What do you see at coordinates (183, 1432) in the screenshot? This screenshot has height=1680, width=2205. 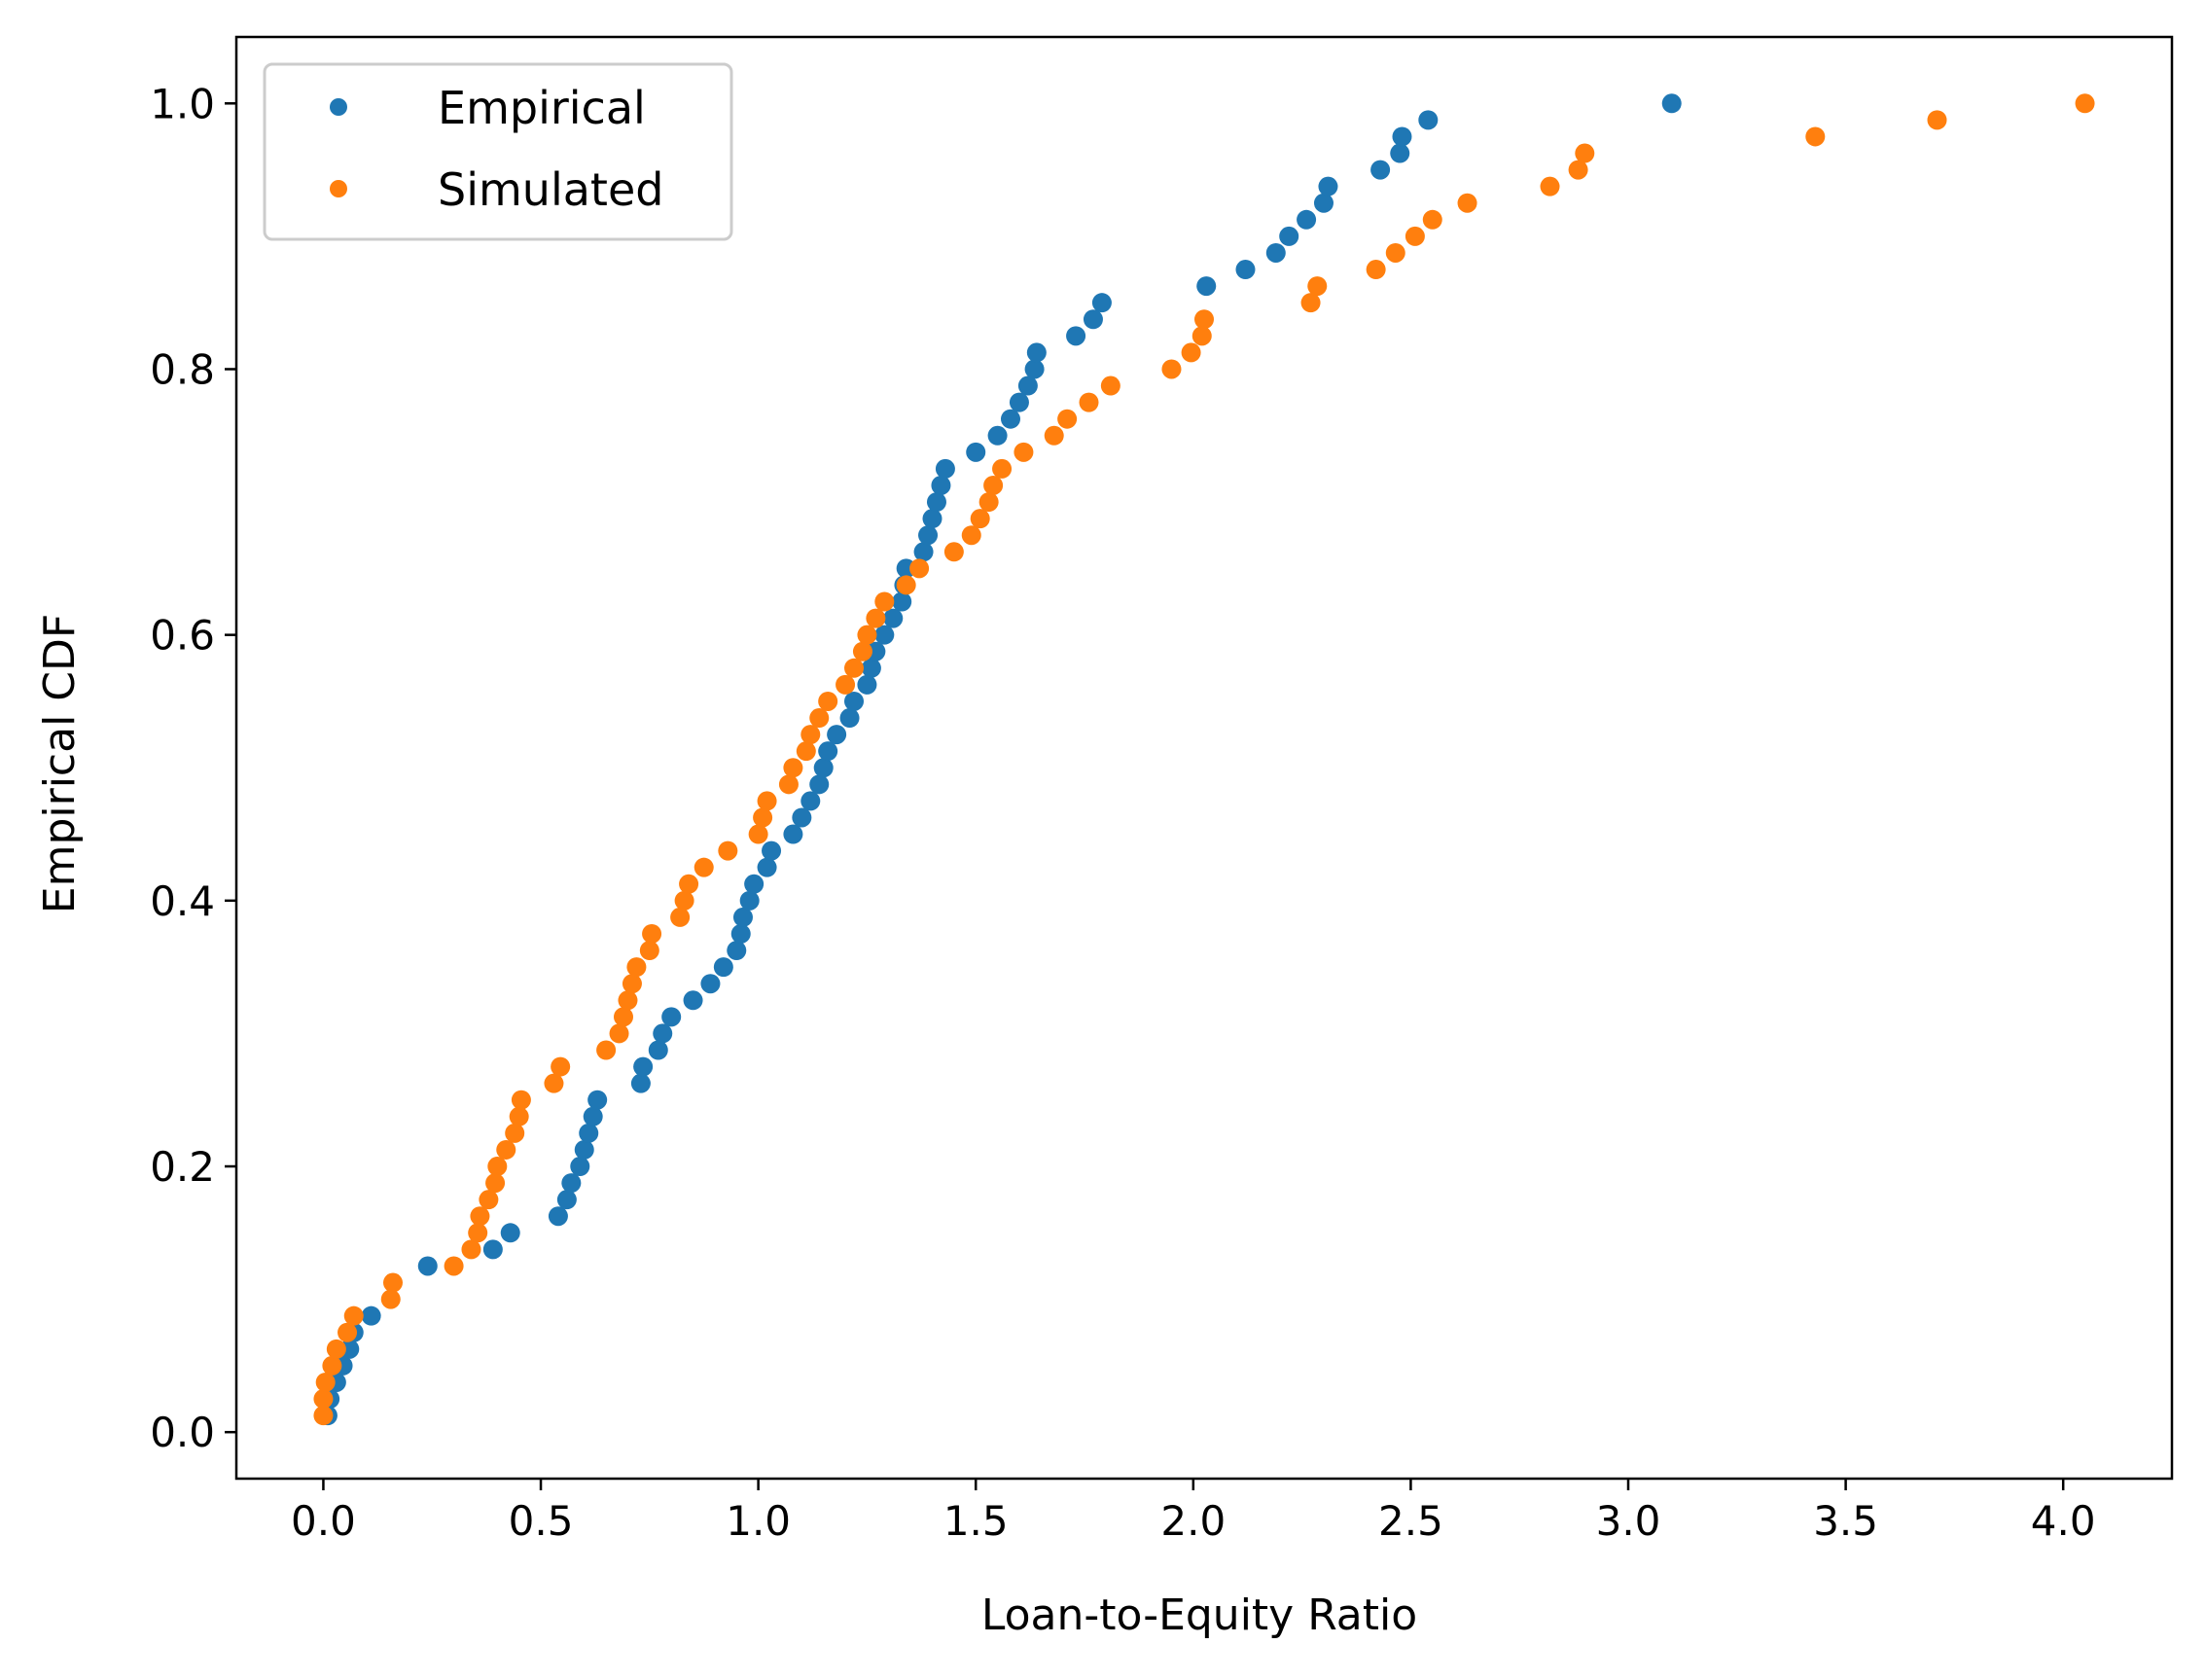 I see `y-tick-label: 0.0` at bounding box center [183, 1432].